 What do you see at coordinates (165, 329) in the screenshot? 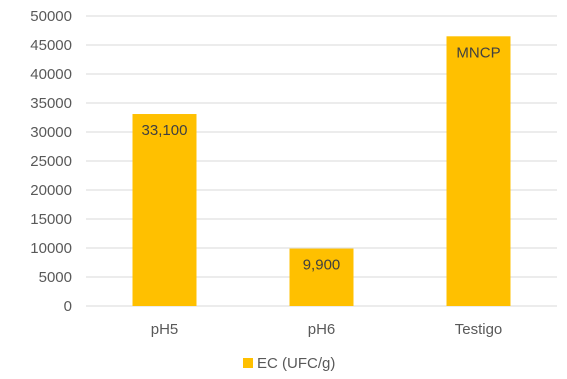
I see `x-category-label: pH5` at bounding box center [165, 329].